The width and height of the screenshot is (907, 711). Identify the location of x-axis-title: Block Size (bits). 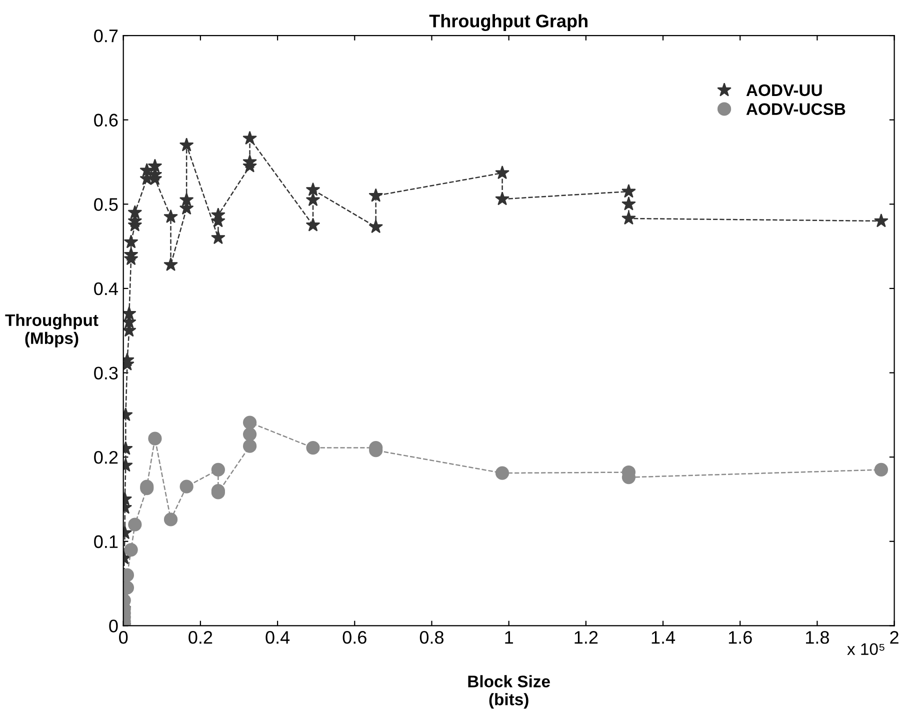
(509, 692).